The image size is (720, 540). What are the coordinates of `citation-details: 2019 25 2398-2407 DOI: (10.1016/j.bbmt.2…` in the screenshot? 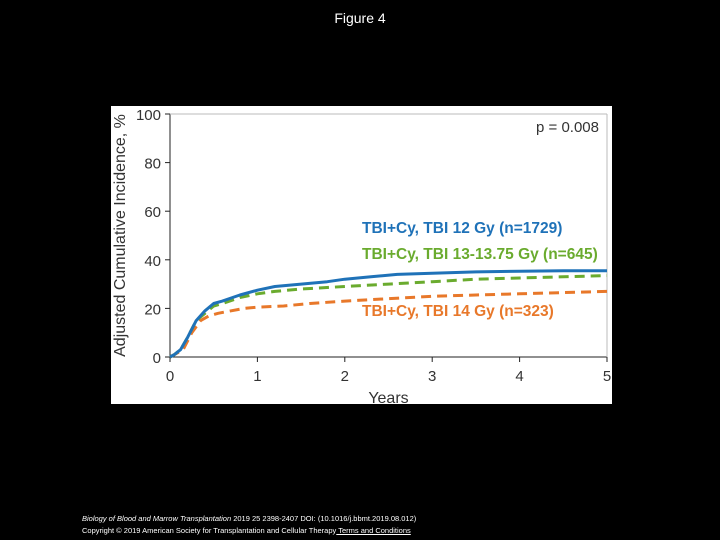 It's located at (324, 518).